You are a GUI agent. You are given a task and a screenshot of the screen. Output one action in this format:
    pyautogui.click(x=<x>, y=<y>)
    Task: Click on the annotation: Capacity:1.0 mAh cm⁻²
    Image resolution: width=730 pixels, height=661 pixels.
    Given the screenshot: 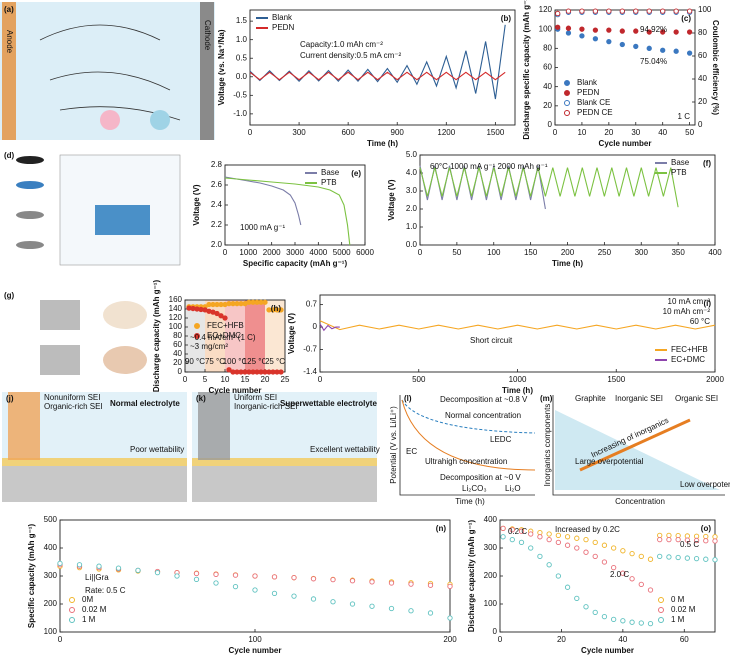 What is the action you would take?
    pyautogui.click(x=341, y=44)
    